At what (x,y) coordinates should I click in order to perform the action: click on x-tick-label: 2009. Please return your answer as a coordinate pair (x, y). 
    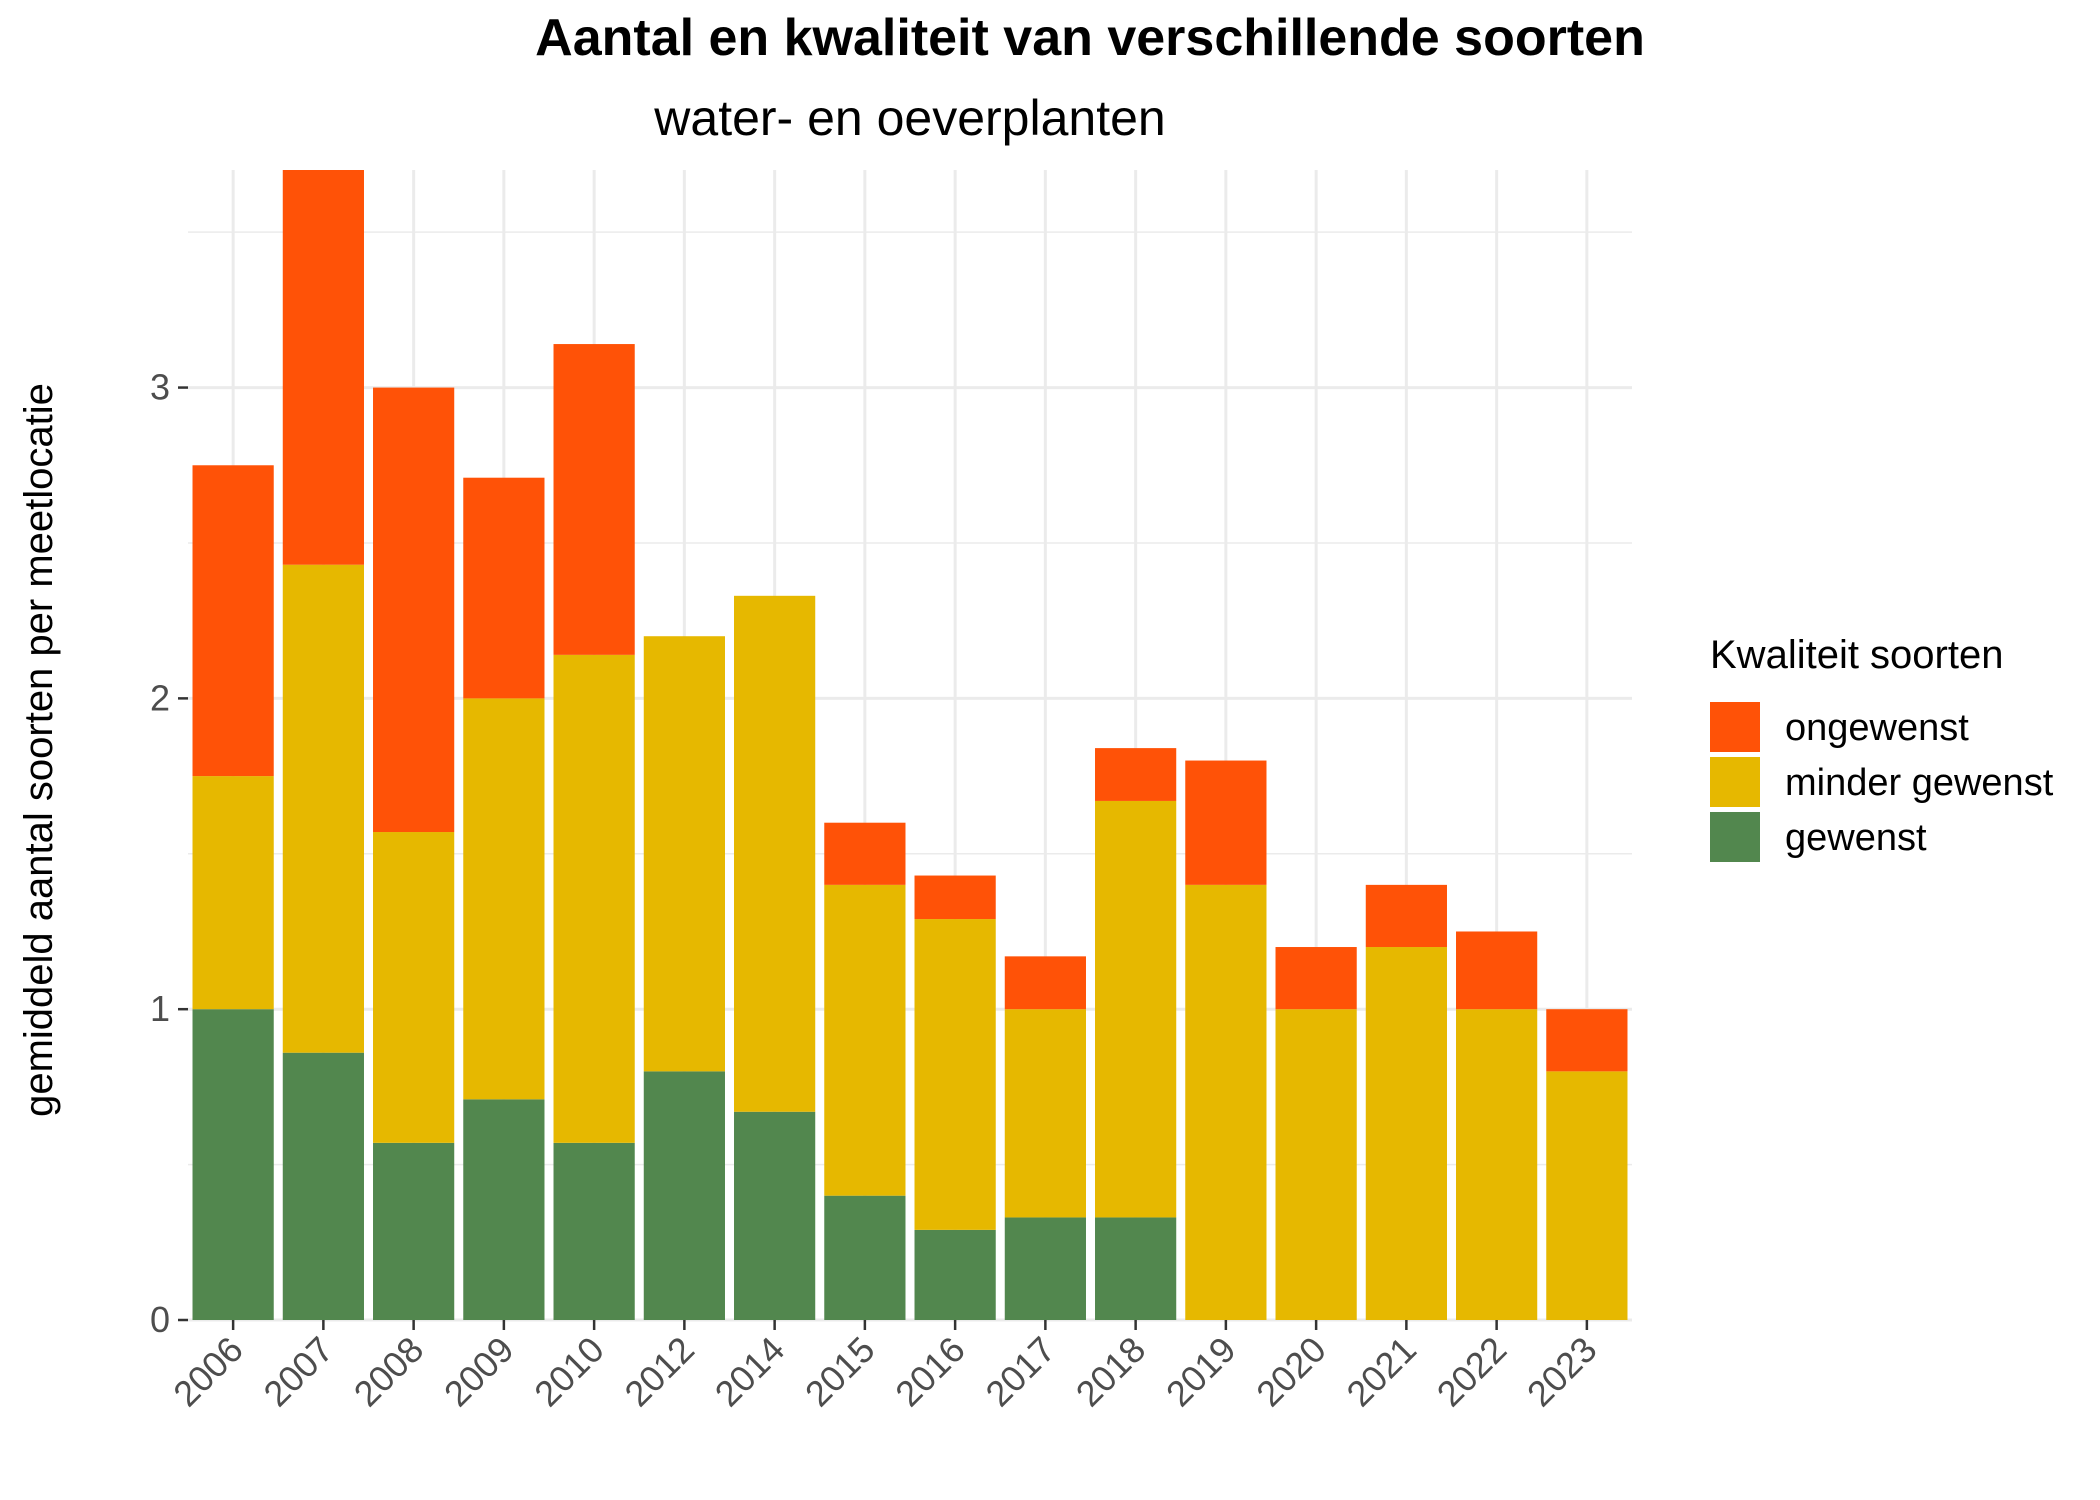
    Looking at the image, I should click on (479, 1372).